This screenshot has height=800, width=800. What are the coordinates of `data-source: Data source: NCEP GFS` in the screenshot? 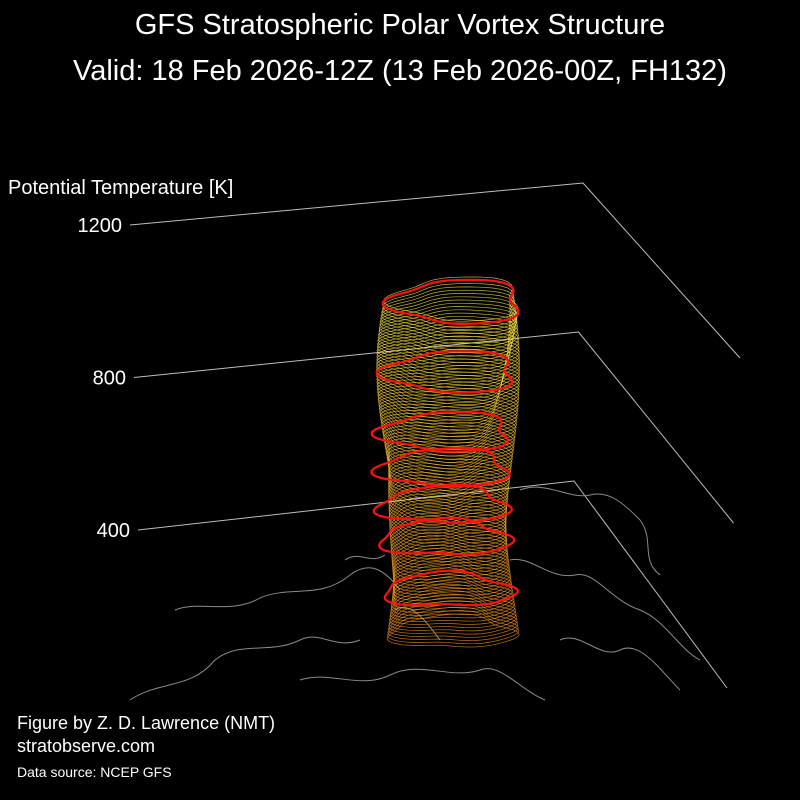 It's located at (94, 772).